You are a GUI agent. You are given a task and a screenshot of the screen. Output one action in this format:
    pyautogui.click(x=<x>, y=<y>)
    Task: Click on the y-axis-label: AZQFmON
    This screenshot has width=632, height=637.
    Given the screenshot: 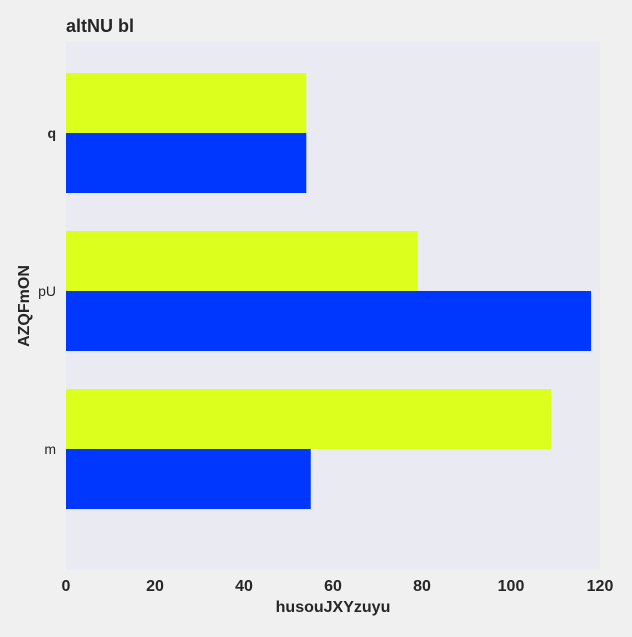 What is the action you would take?
    pyautogui.click(x=24, y=306)
    